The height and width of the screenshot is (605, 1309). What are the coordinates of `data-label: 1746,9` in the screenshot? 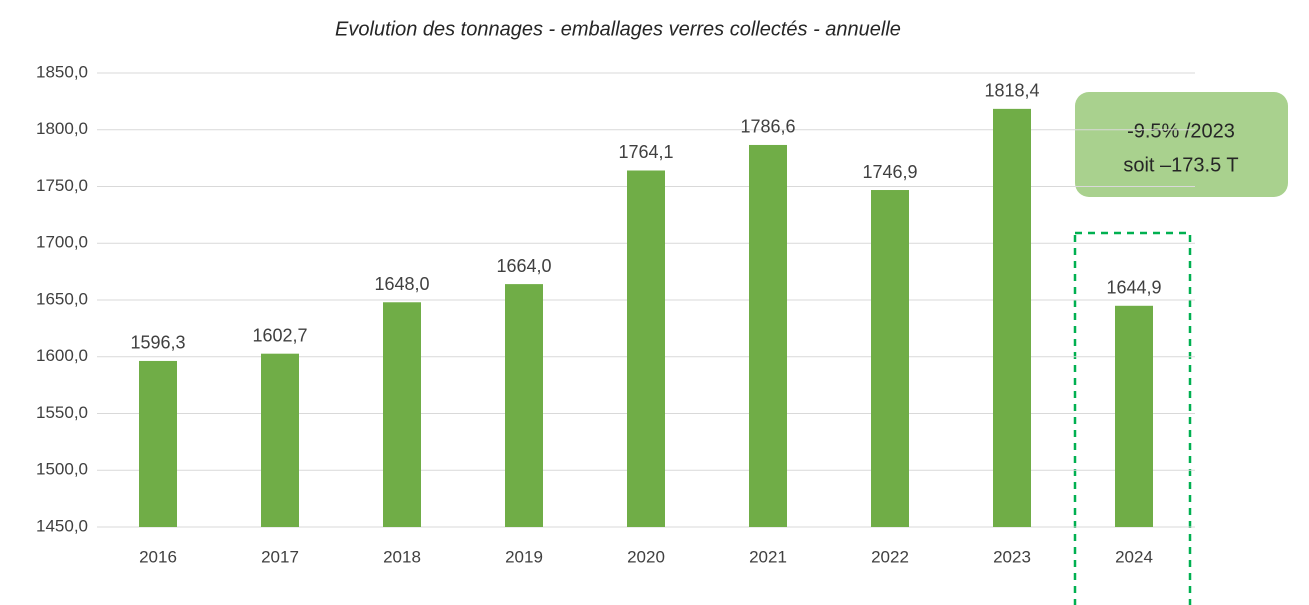 It's located at (889, 172).